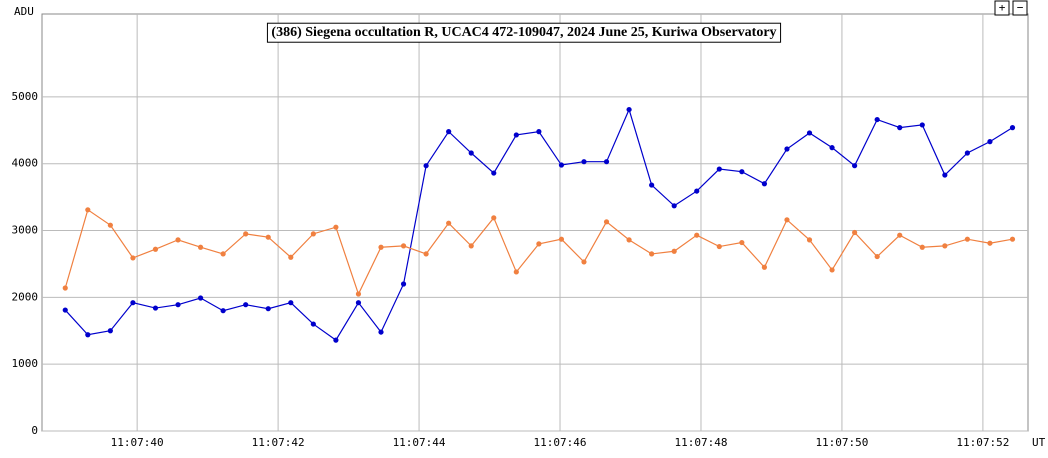  What do you see at coordinates (982, 442) in the screenshot?
I see `x-tick-label: 11:07:52` at bounding box center [982, 442].